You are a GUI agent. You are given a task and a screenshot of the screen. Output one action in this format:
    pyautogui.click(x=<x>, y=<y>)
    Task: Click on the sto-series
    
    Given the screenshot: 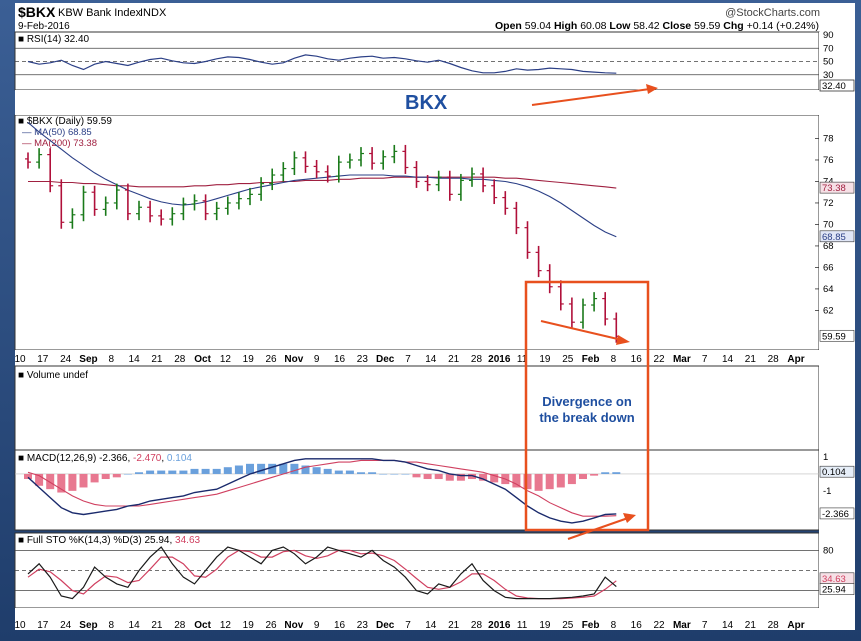 What is the action you would take?
    pyautogui.click(x=322, y=573)
    